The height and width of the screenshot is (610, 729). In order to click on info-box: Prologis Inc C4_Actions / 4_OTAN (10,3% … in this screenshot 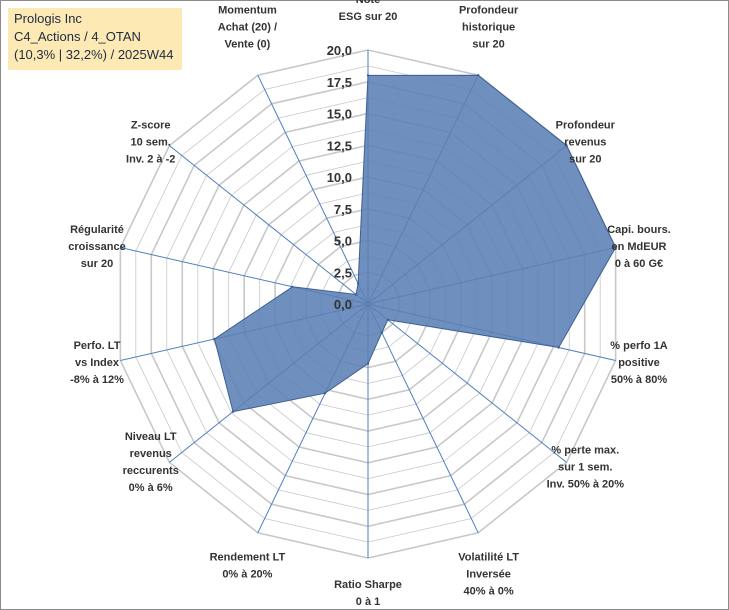, I will do `click(95, 39)`.